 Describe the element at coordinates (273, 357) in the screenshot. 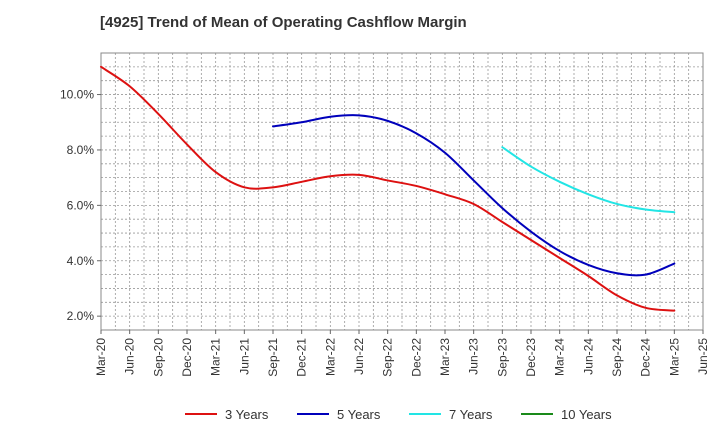

I see `x-tick-label: Sep-21` at that location.